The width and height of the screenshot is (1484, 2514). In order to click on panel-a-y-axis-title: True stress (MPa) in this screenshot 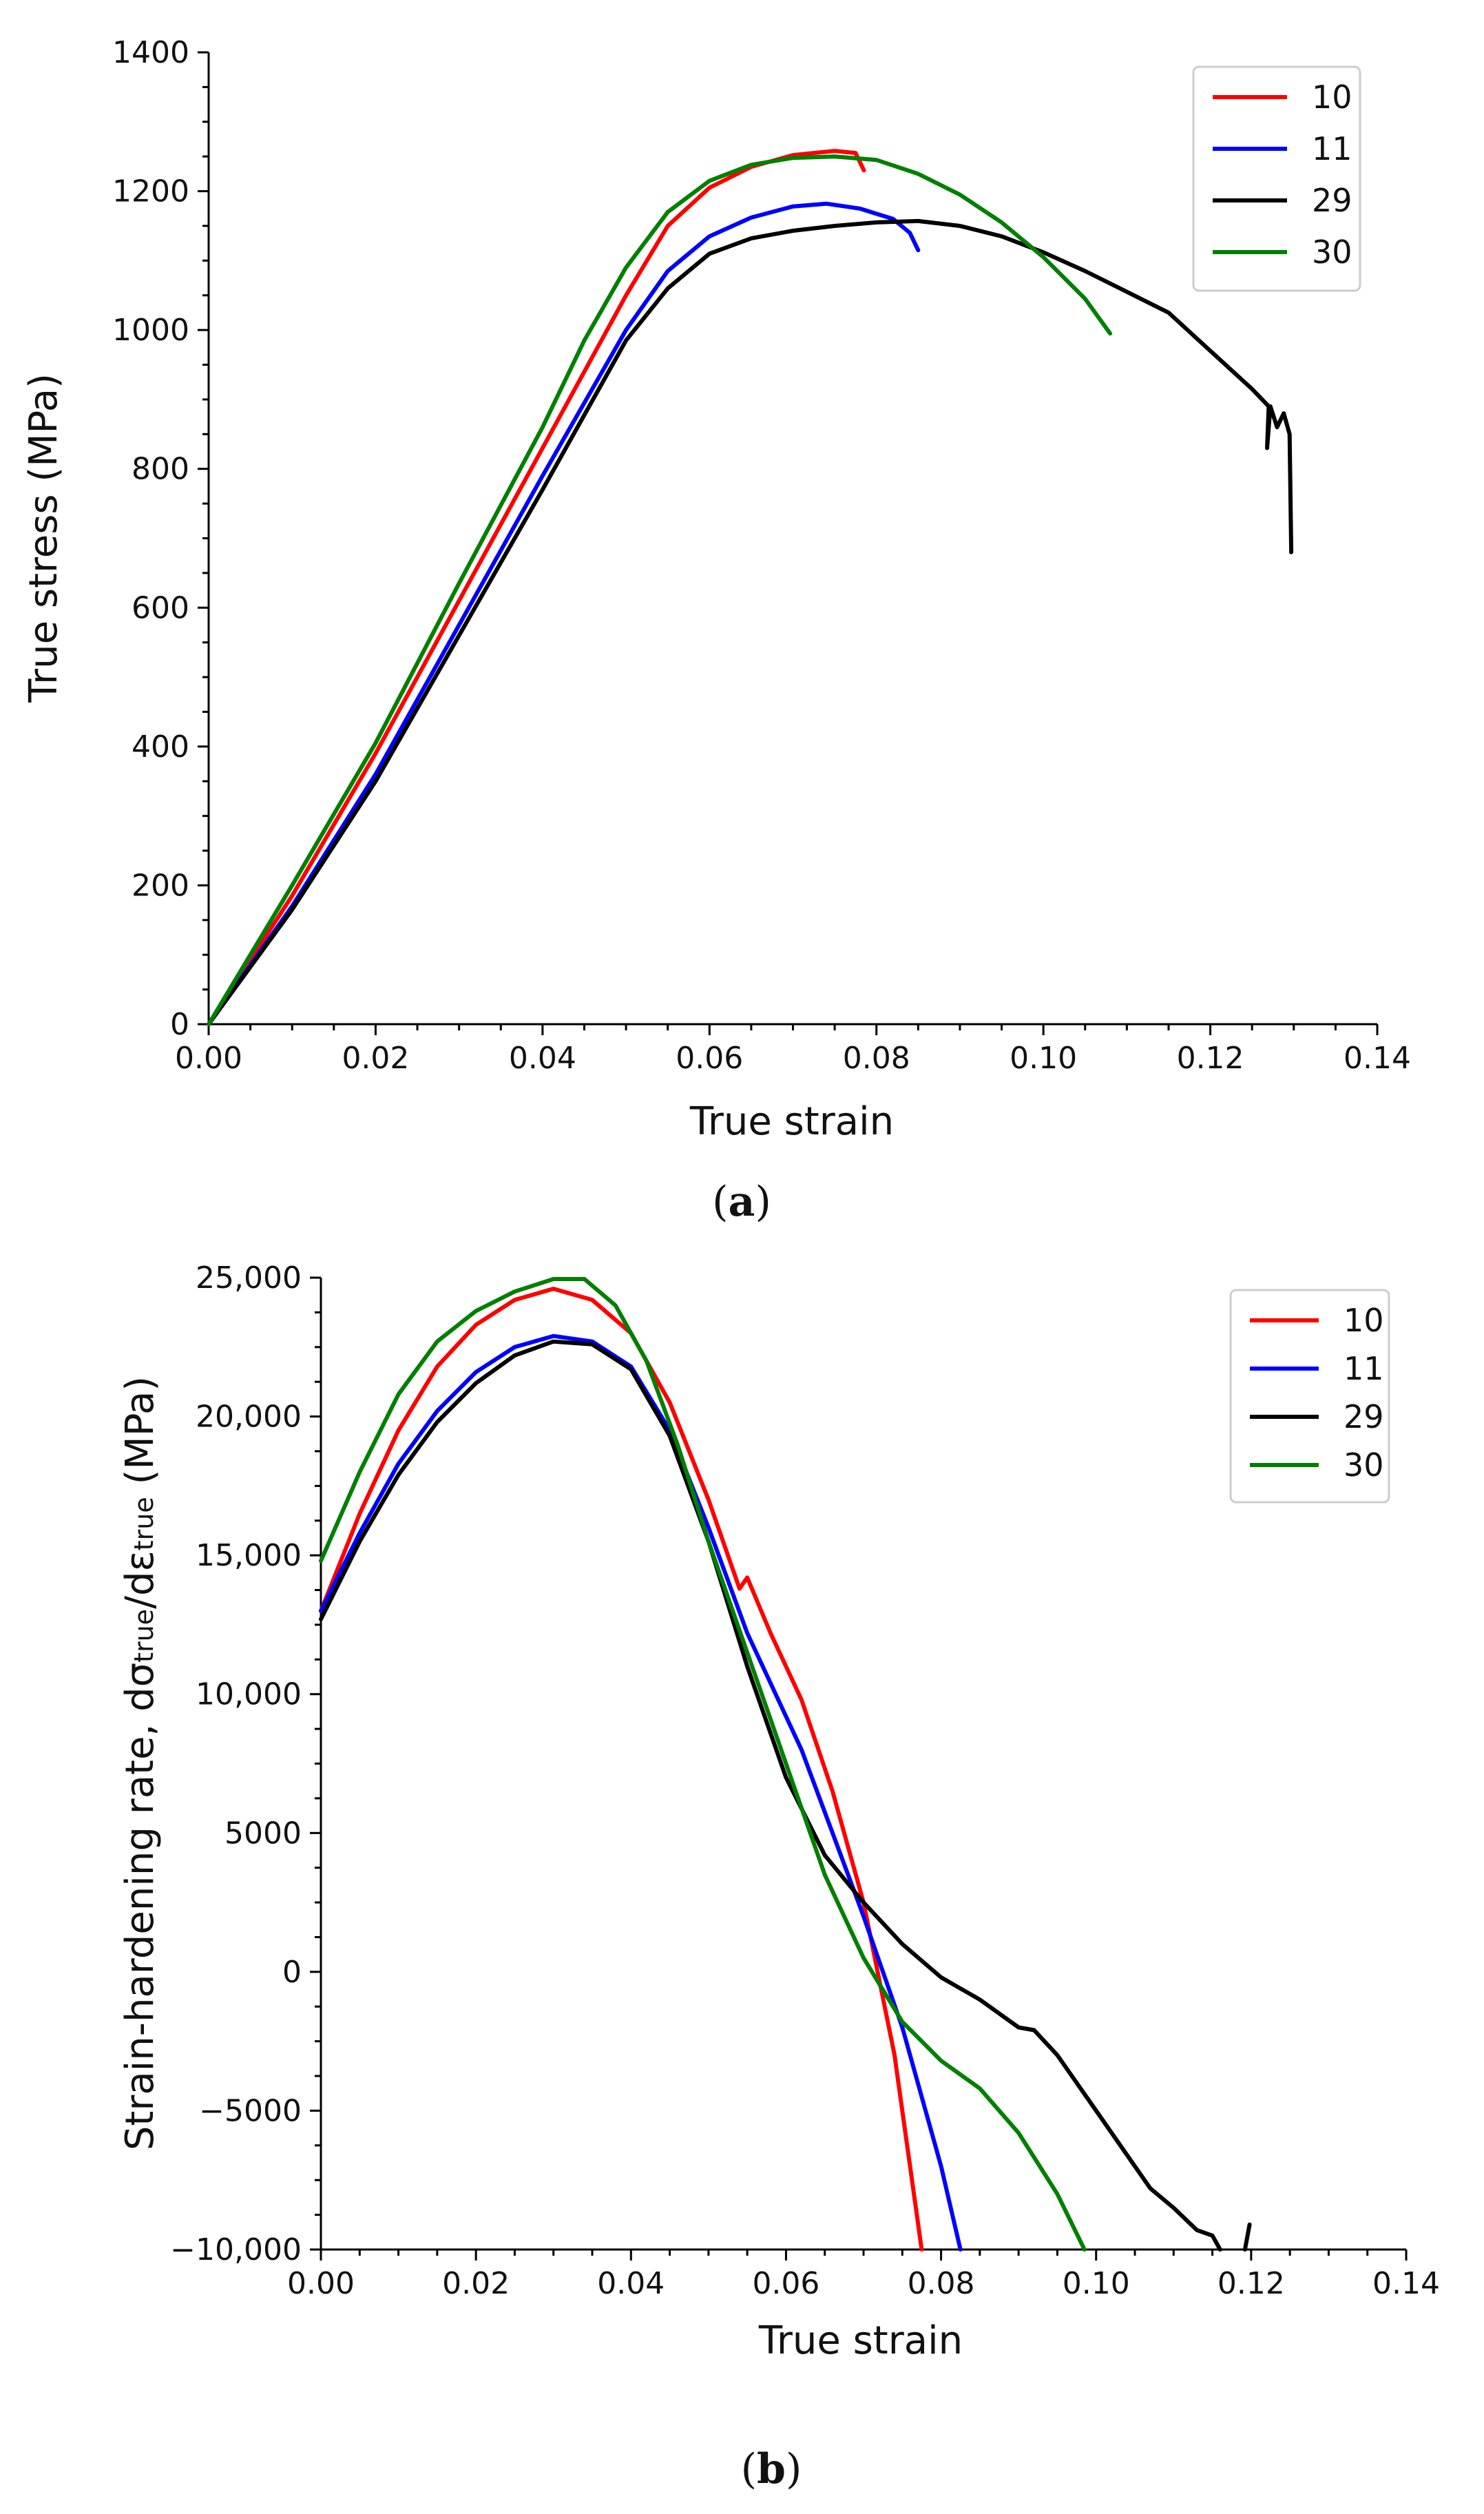, I will do `click(44, 538)`.